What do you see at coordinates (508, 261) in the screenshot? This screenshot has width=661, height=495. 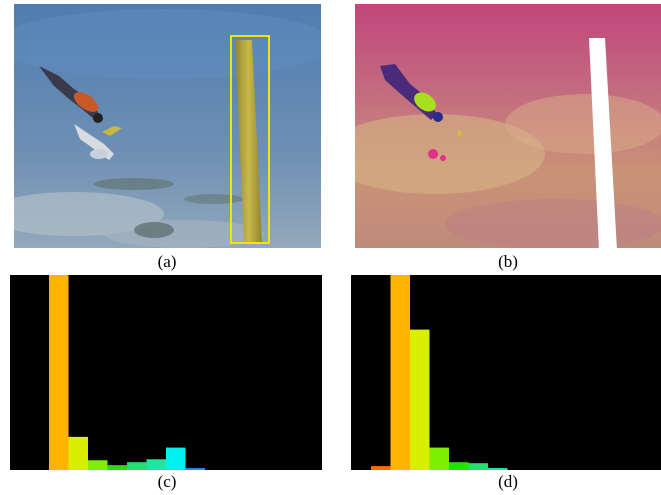 I see `caption-b: (b)` at bounding box center [508, 261].